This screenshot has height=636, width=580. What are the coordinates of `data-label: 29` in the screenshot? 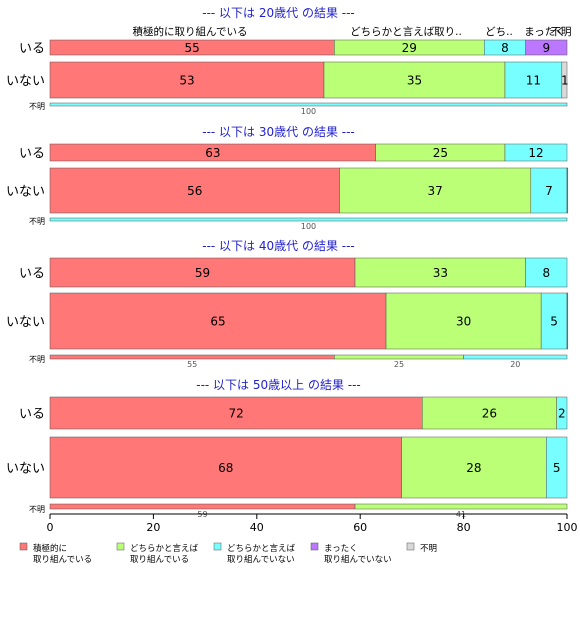 It's located at (409, 48).